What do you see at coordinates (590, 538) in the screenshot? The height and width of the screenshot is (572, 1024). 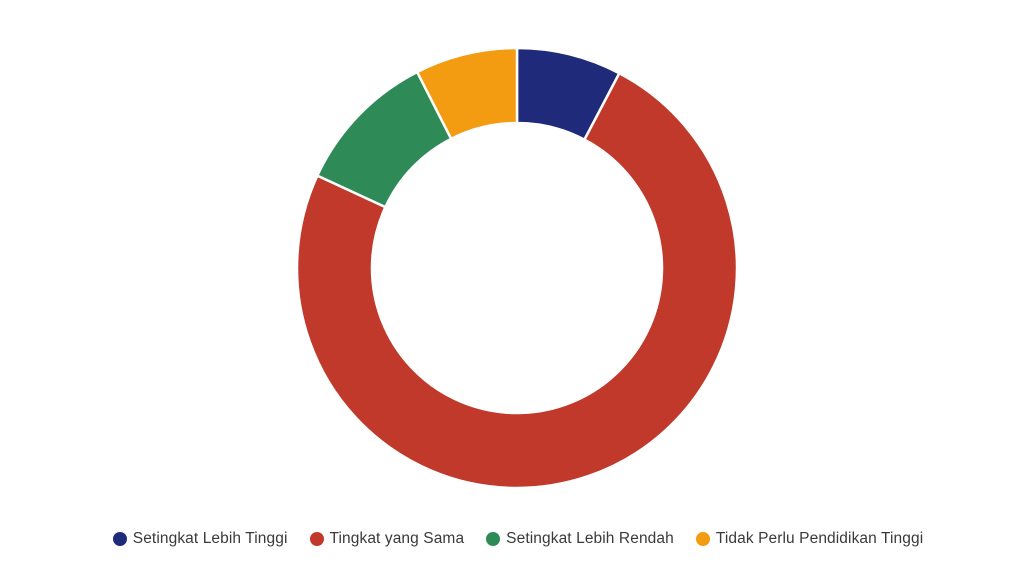 I see `legend-label-setingkat-lebih-rendah: Setingkat Lebih Rendah` at bounding box center [590, 538].